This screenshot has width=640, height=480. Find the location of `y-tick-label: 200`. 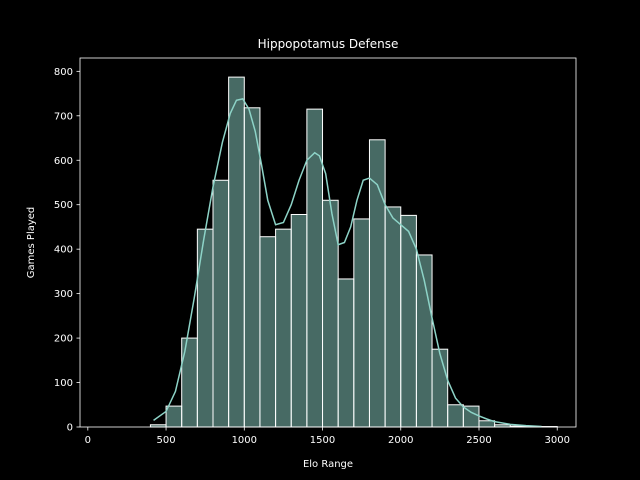

y-tick-label: 200 is located at coordinates (63, 339).